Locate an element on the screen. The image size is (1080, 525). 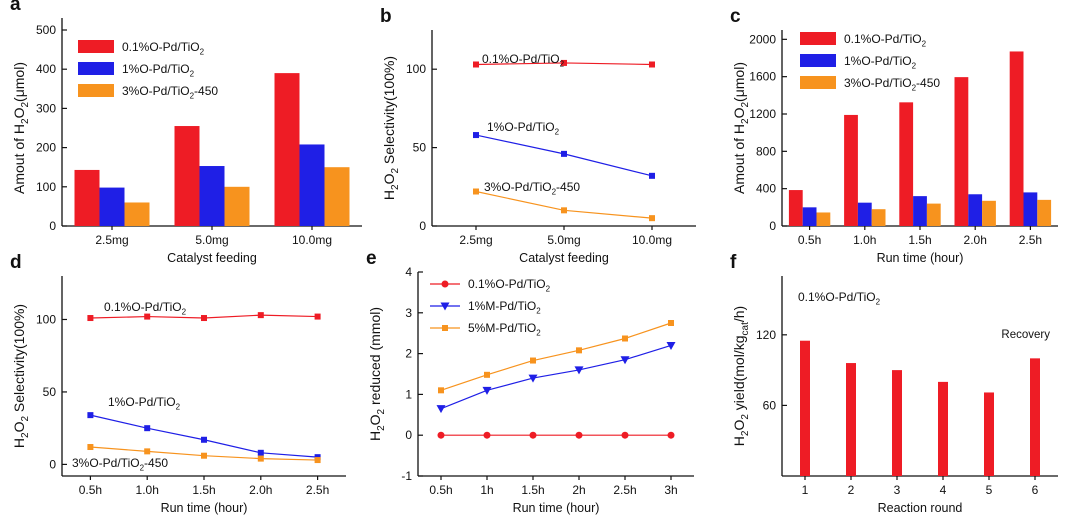
text-part: H is located at coordinates (739, 441).